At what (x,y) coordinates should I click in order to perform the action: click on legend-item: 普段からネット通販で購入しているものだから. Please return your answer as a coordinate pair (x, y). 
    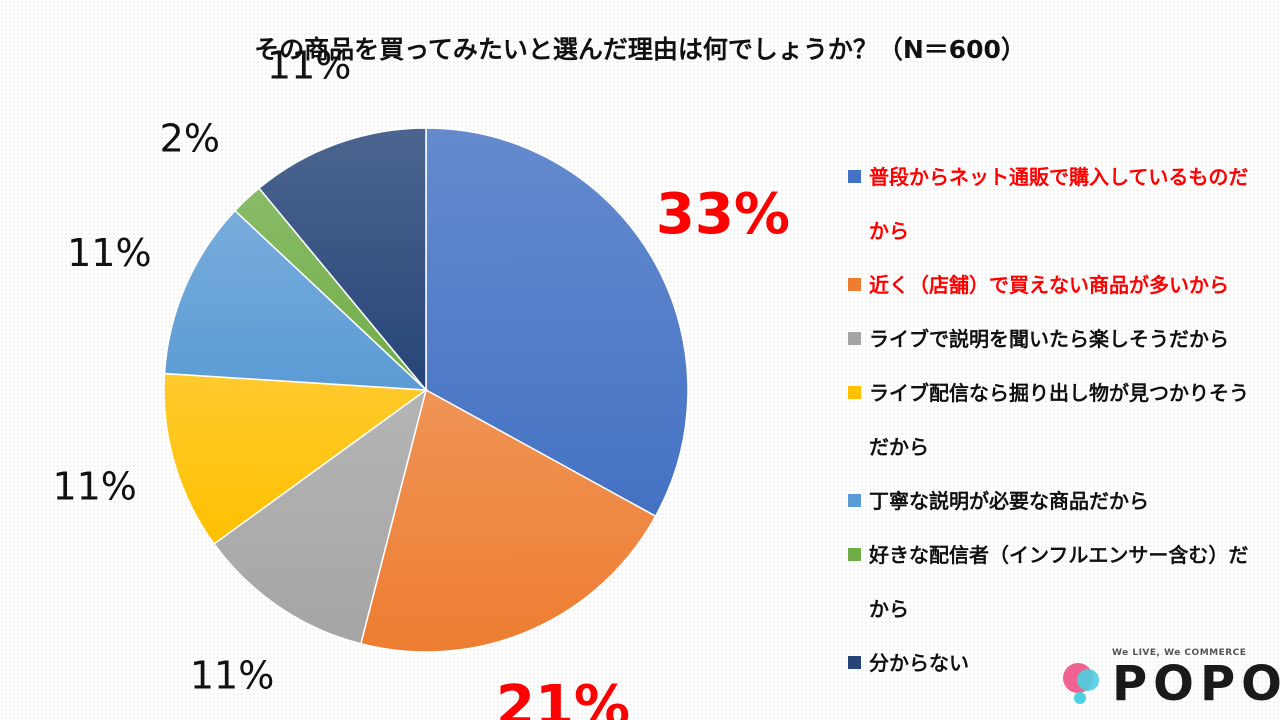
    Looking at the image, I should click on (1058, 204).